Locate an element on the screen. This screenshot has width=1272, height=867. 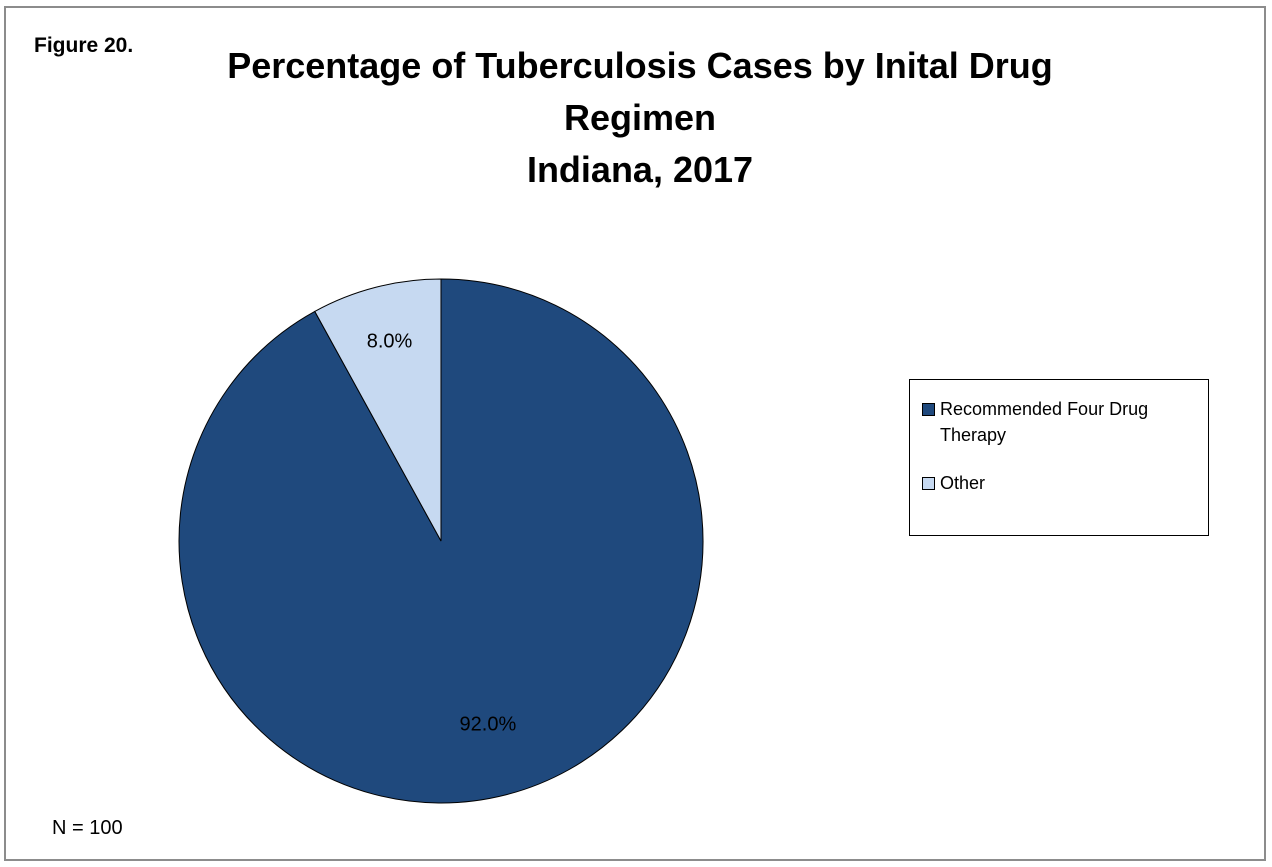
legend: Recommended Four Drug Therapy Other is located at coordinates (1059, 457).